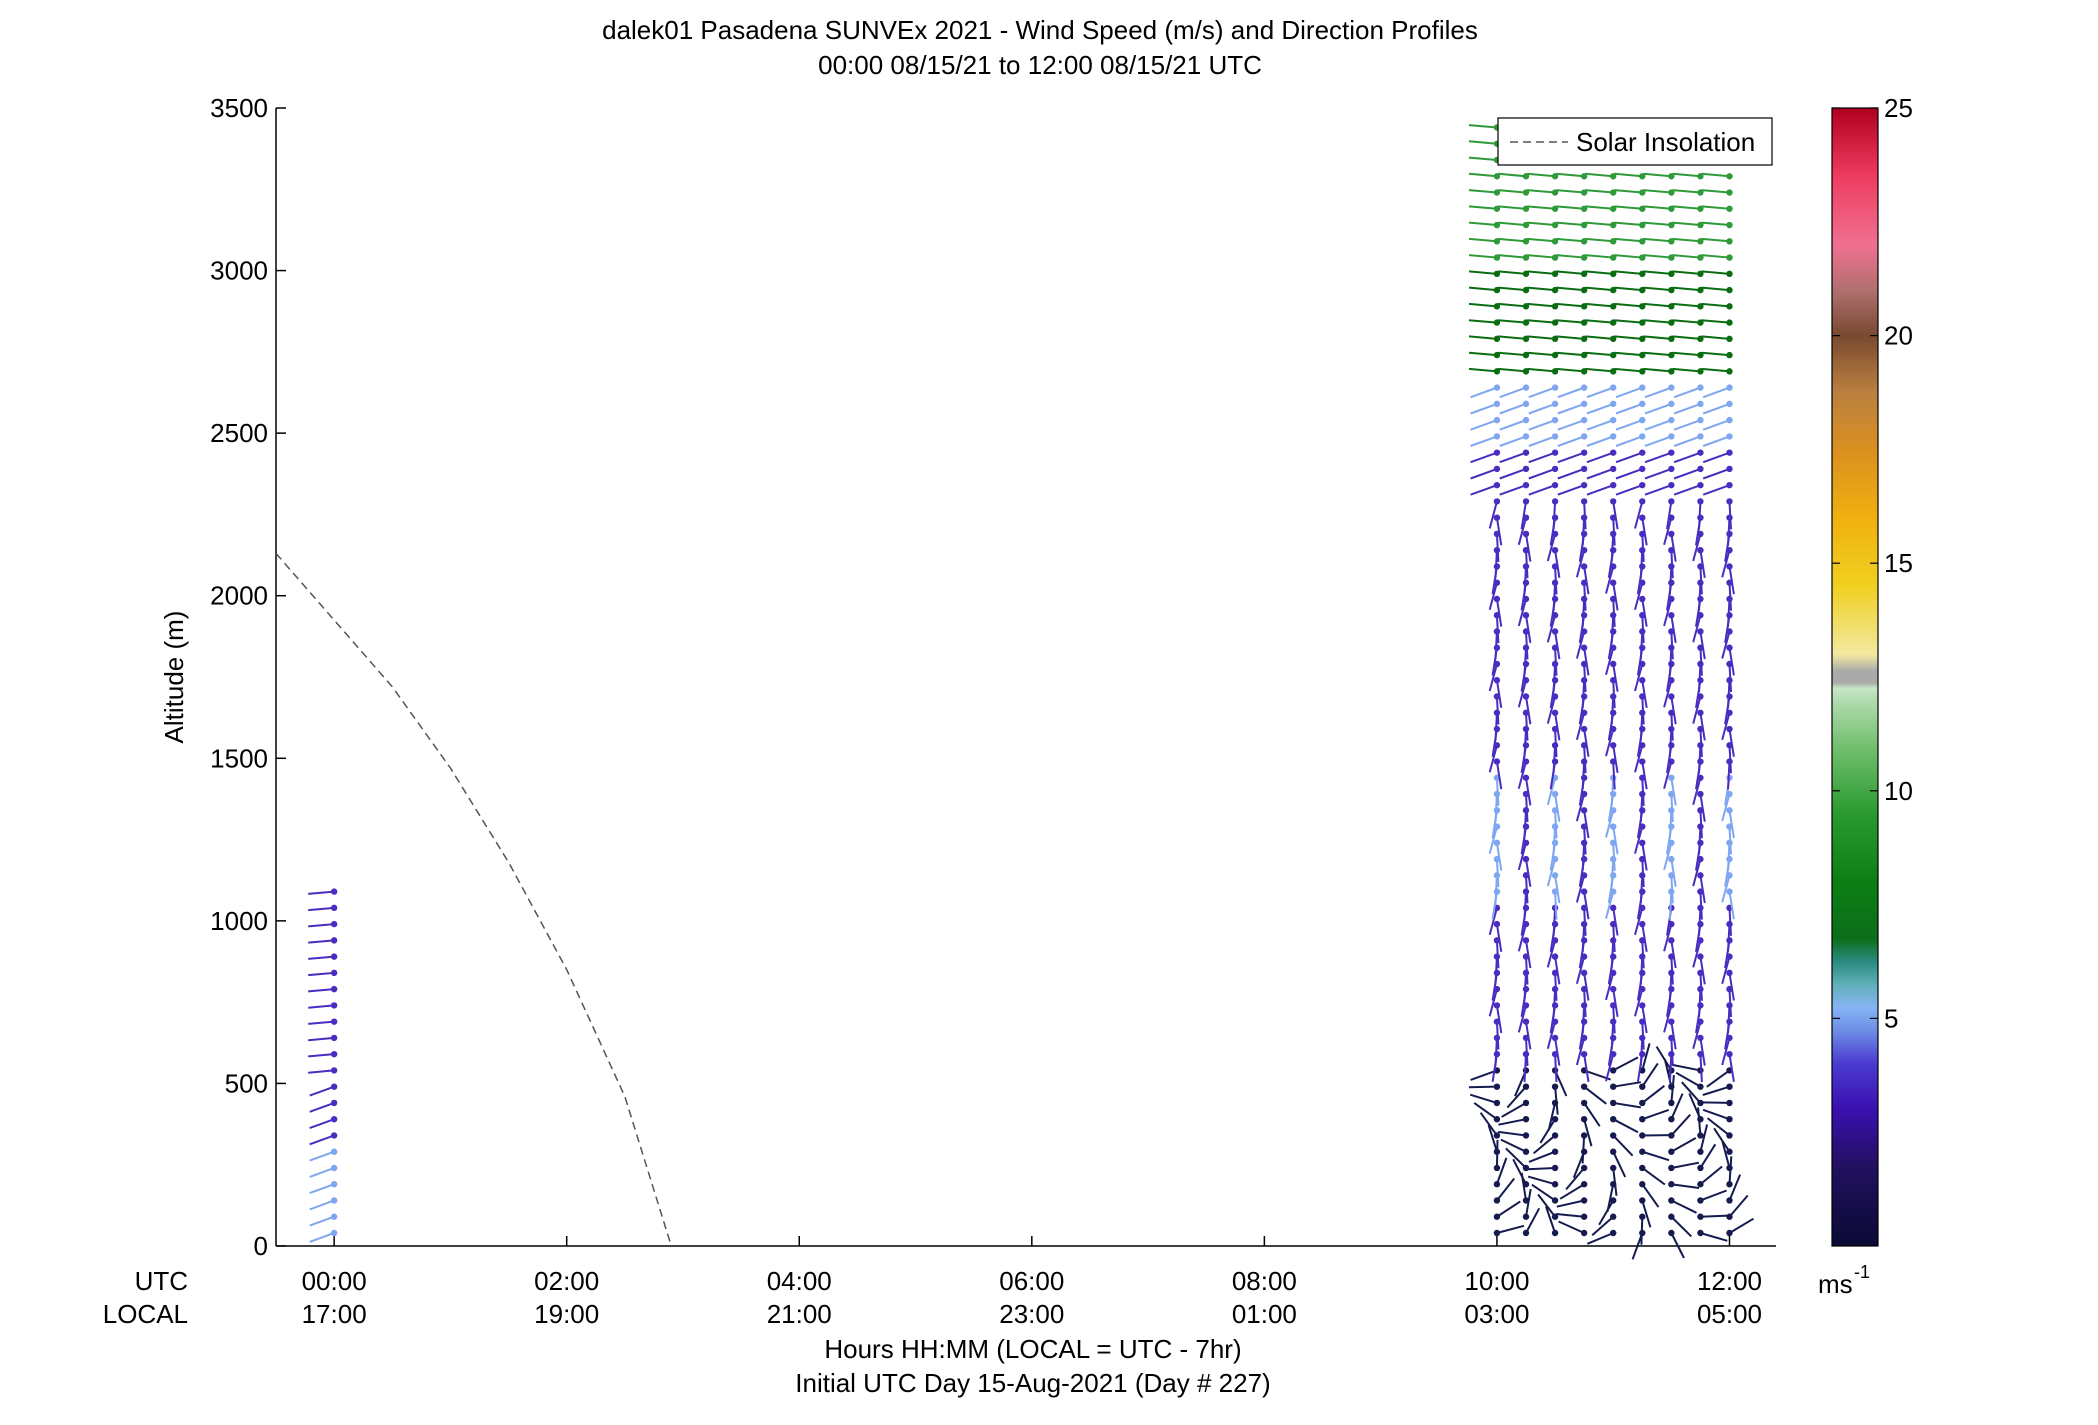 The width and height of the screenshot is (2098, 1425). I want to click on y-tick-label: 500, so click(246, 1083).